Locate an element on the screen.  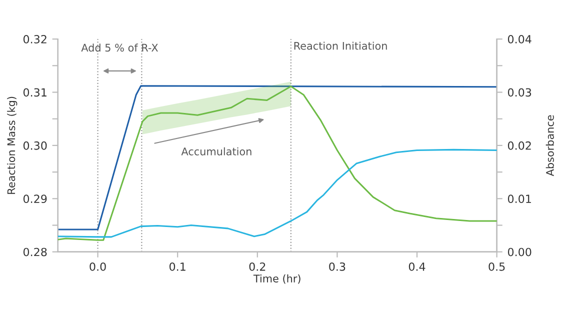
annotation: Add 5 % of R-X is located at coordinates (119, 48).